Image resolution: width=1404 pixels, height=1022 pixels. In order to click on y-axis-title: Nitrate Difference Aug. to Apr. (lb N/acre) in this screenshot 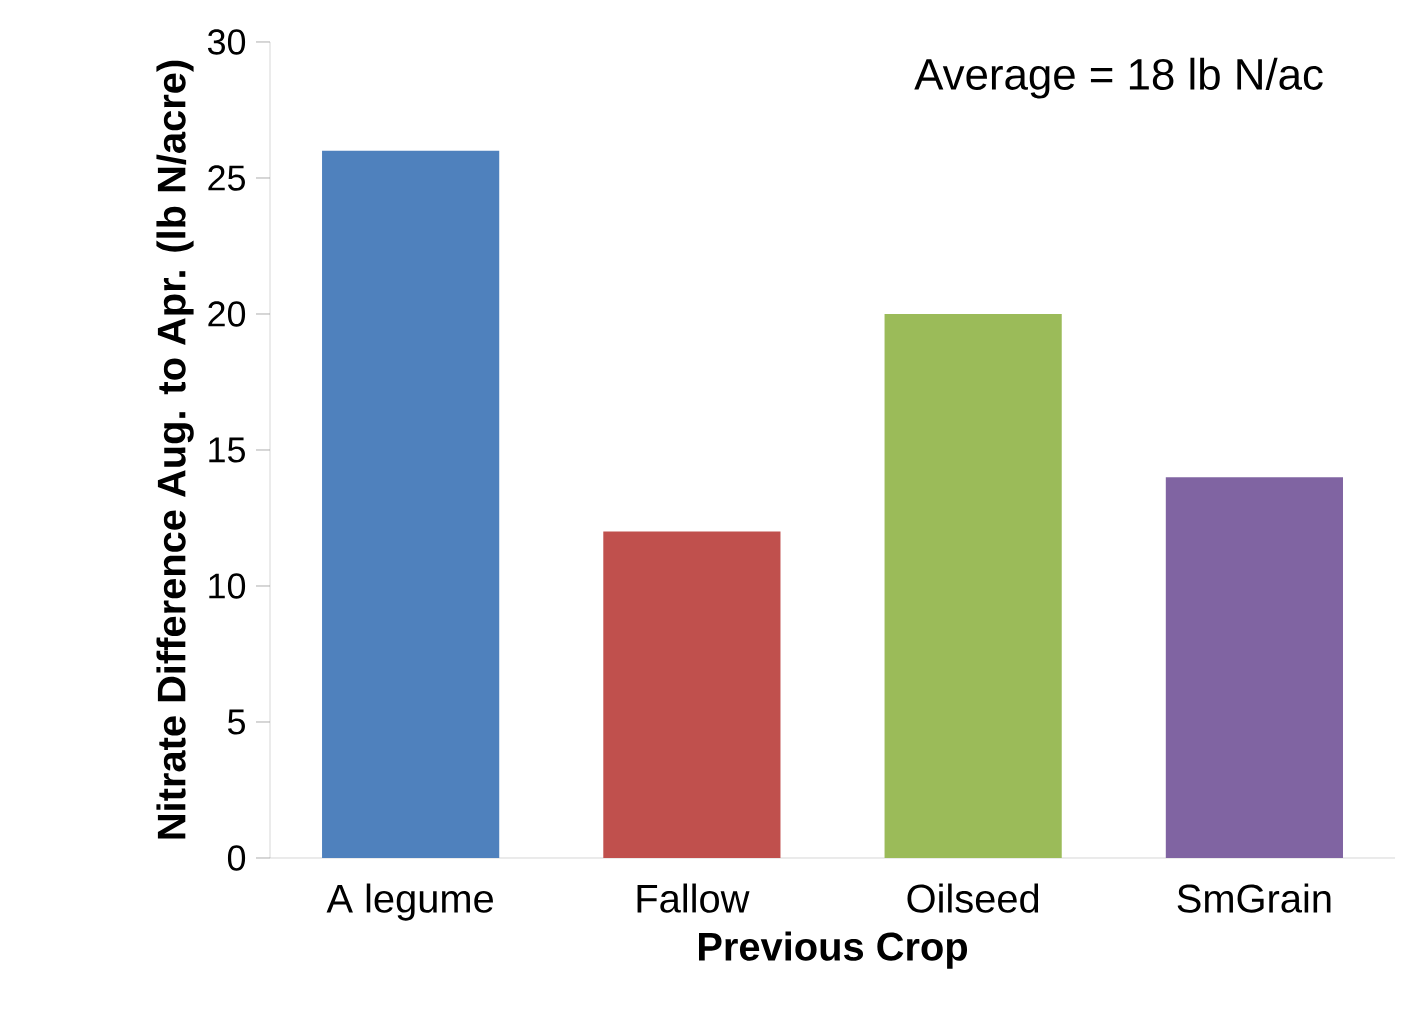, I will do `click(175, 449)`.